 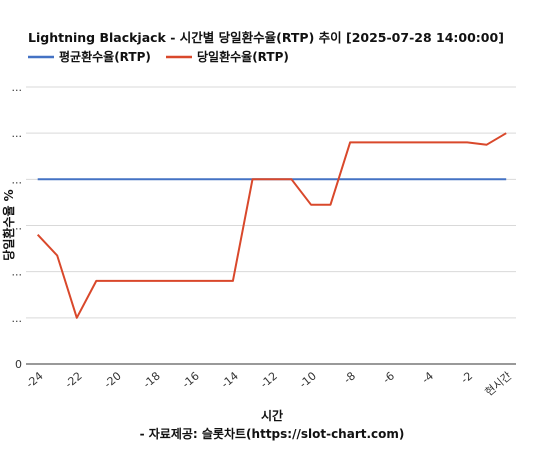 What do you see at coordinates (388, 377) in the screenshot?
I see `x-tick-label: -6` at bounding box center [388, 377].